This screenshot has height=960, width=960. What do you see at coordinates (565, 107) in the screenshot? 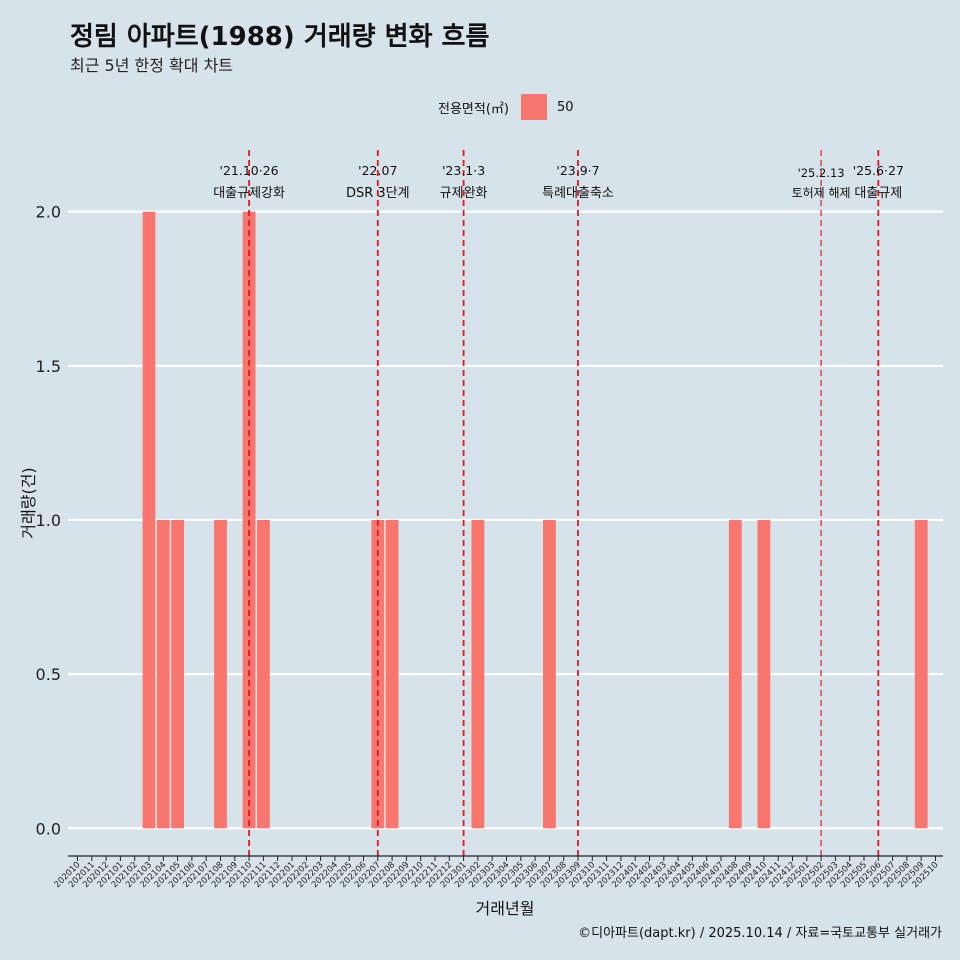
I see `legend-item-label: 50` at bounding box center [565, 107].